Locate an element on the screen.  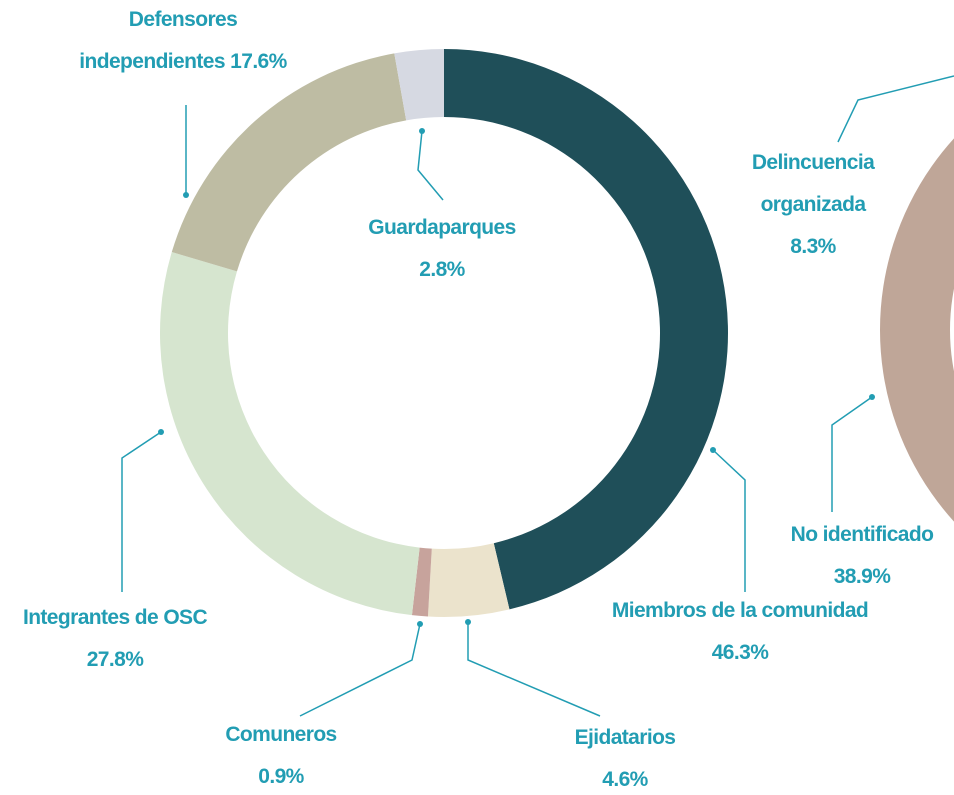
category-label: Miembros de la comunidad is located at coordinates (740, 610).